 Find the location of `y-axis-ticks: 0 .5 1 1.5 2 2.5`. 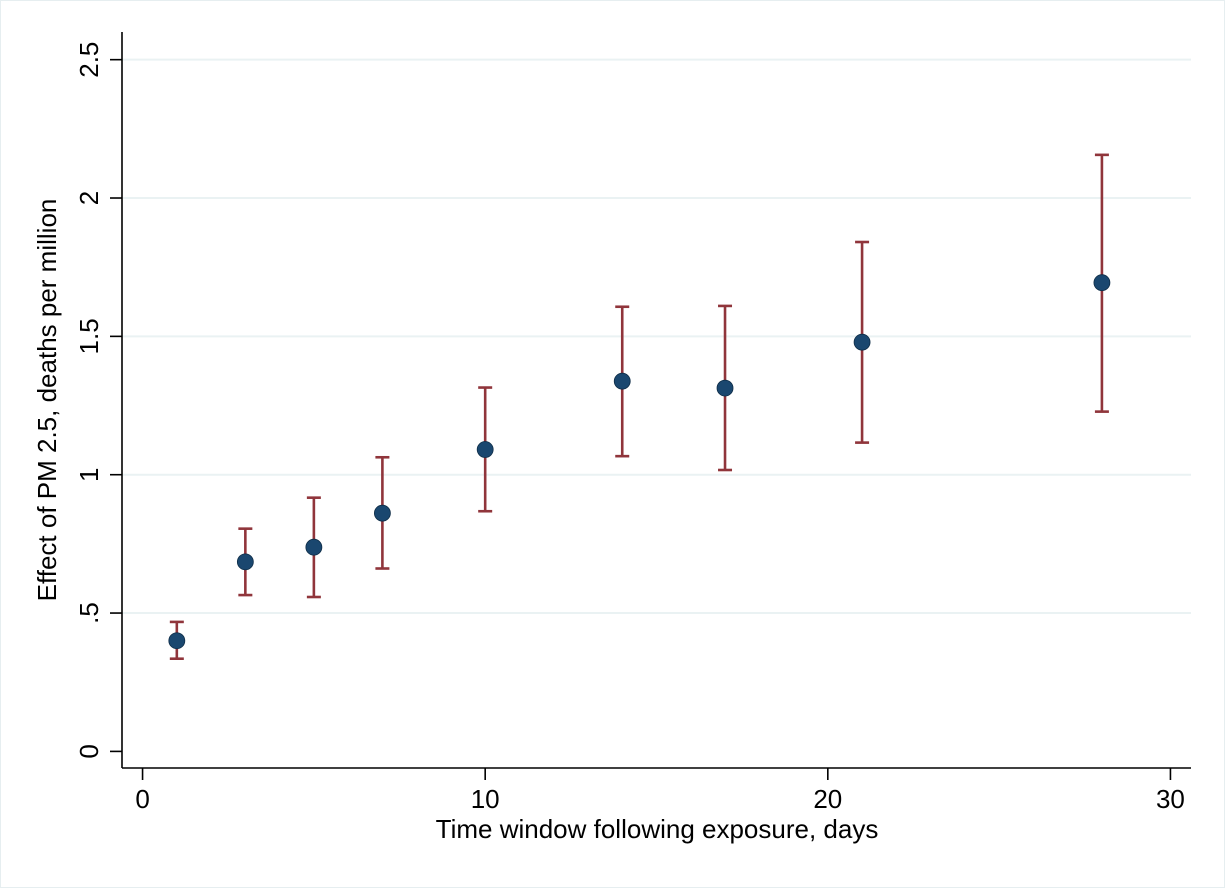

y-axis-ticks: 0 .5 1 1.5 2 2.5 is located at coordinates (98, 400).